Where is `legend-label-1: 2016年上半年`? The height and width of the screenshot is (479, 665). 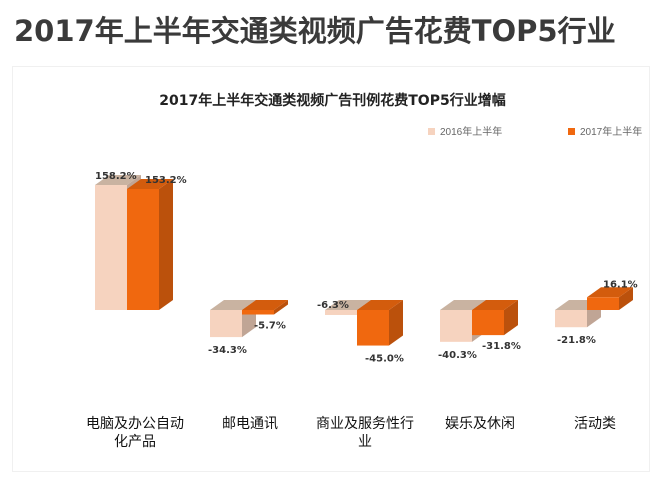
legend-label-1: 2016年上半年 is located at coordinates (471, 131).